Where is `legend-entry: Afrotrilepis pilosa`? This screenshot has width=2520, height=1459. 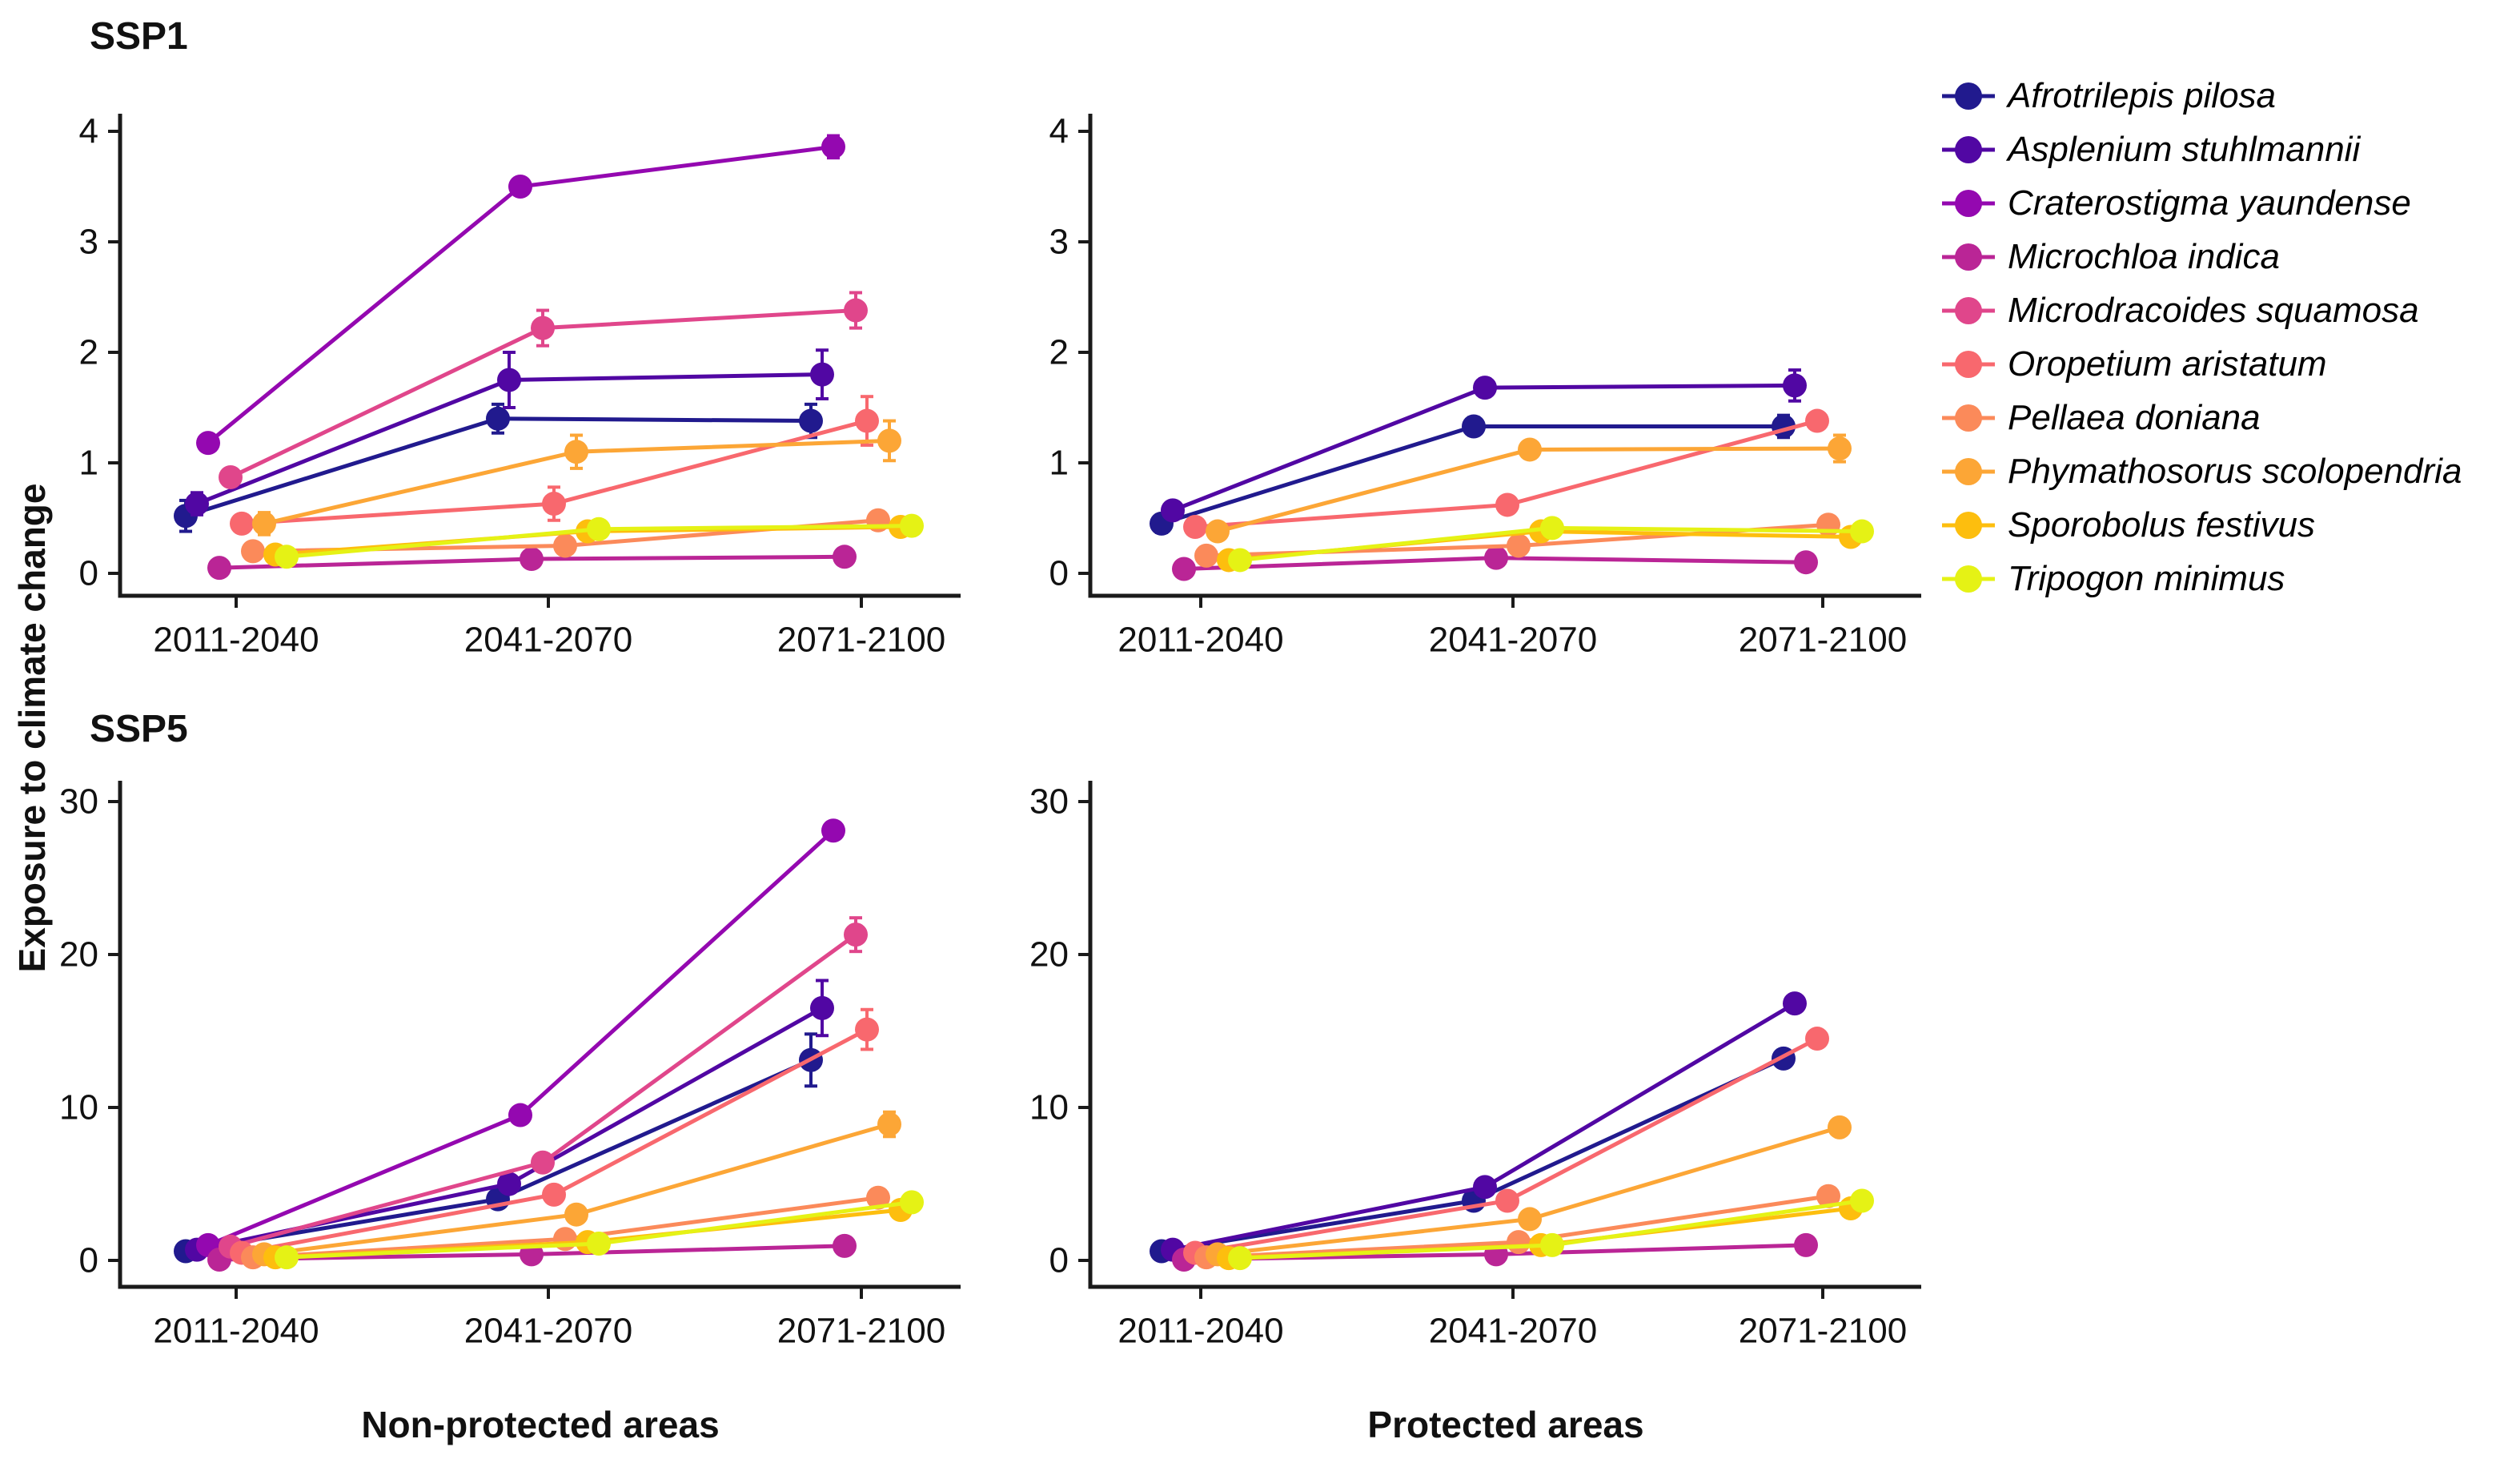 legend-entry: Afrotrilepis pilosa is located at coordinates (2201, 96).